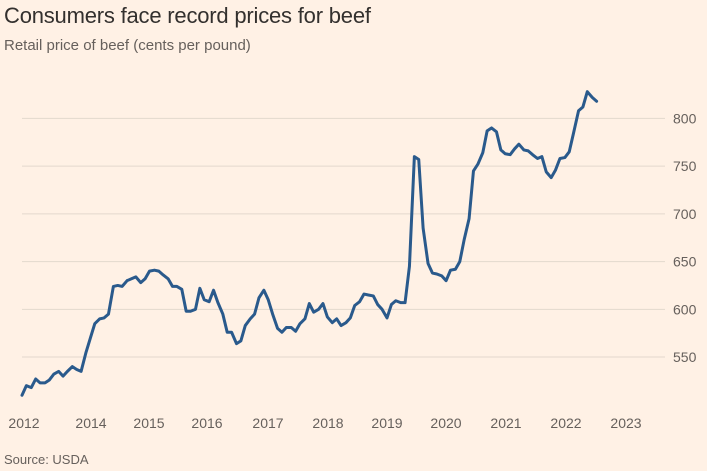  I want to click on y-tick-label: 650, so click(685, 262).